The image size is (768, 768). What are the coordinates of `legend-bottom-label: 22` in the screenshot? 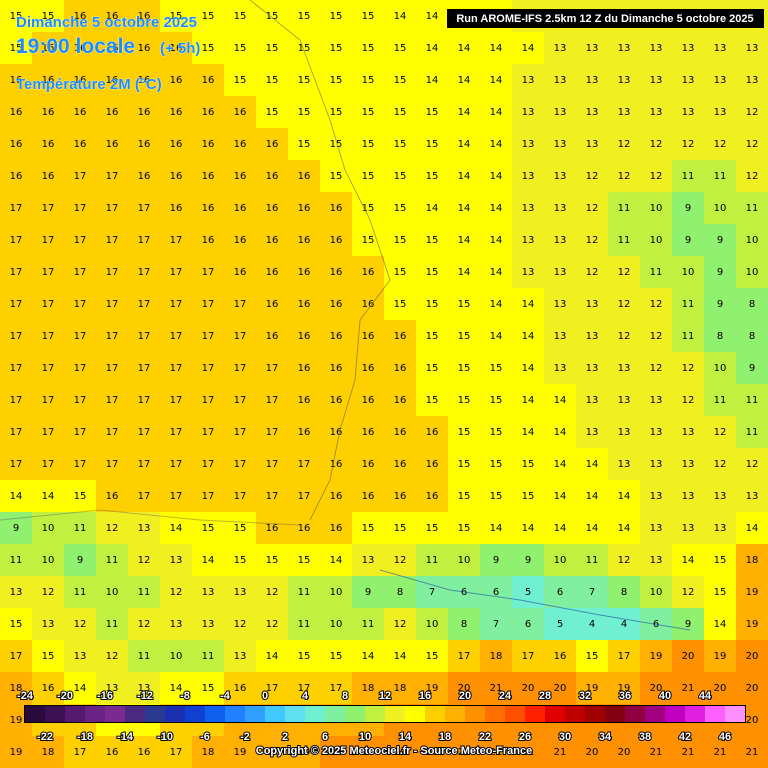 It's located at (485, 737).